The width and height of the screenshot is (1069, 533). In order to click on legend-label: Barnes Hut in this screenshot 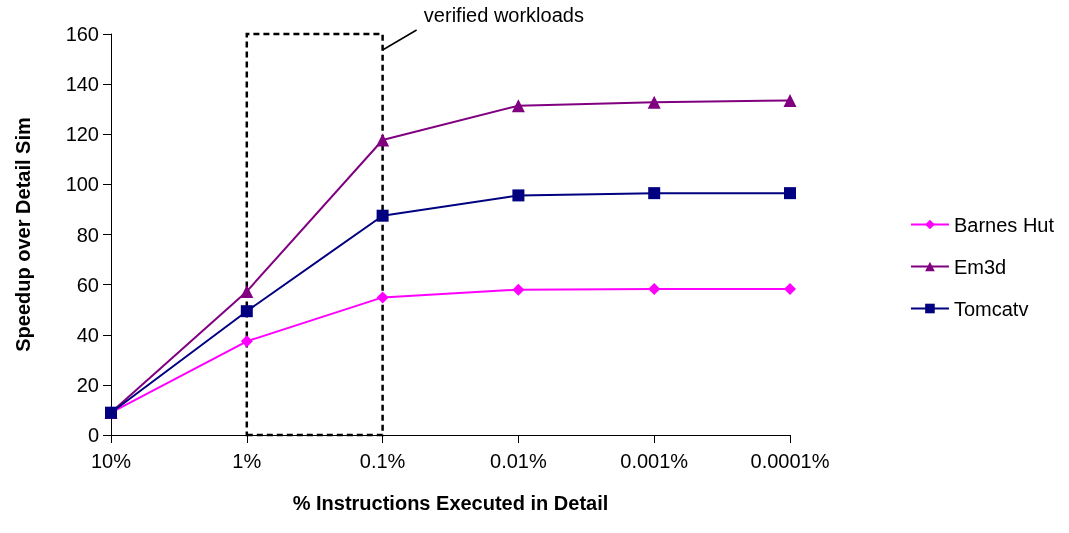, I will do `click(1004, 224)`.